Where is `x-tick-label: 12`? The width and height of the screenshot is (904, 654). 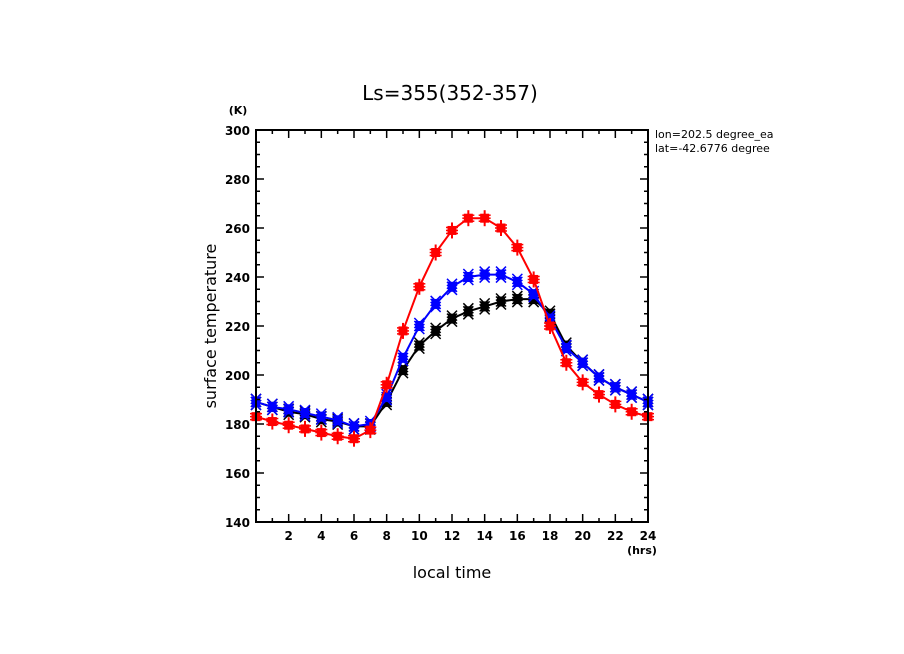
x-tick-label: 12 is located at coordinates (452, 536).